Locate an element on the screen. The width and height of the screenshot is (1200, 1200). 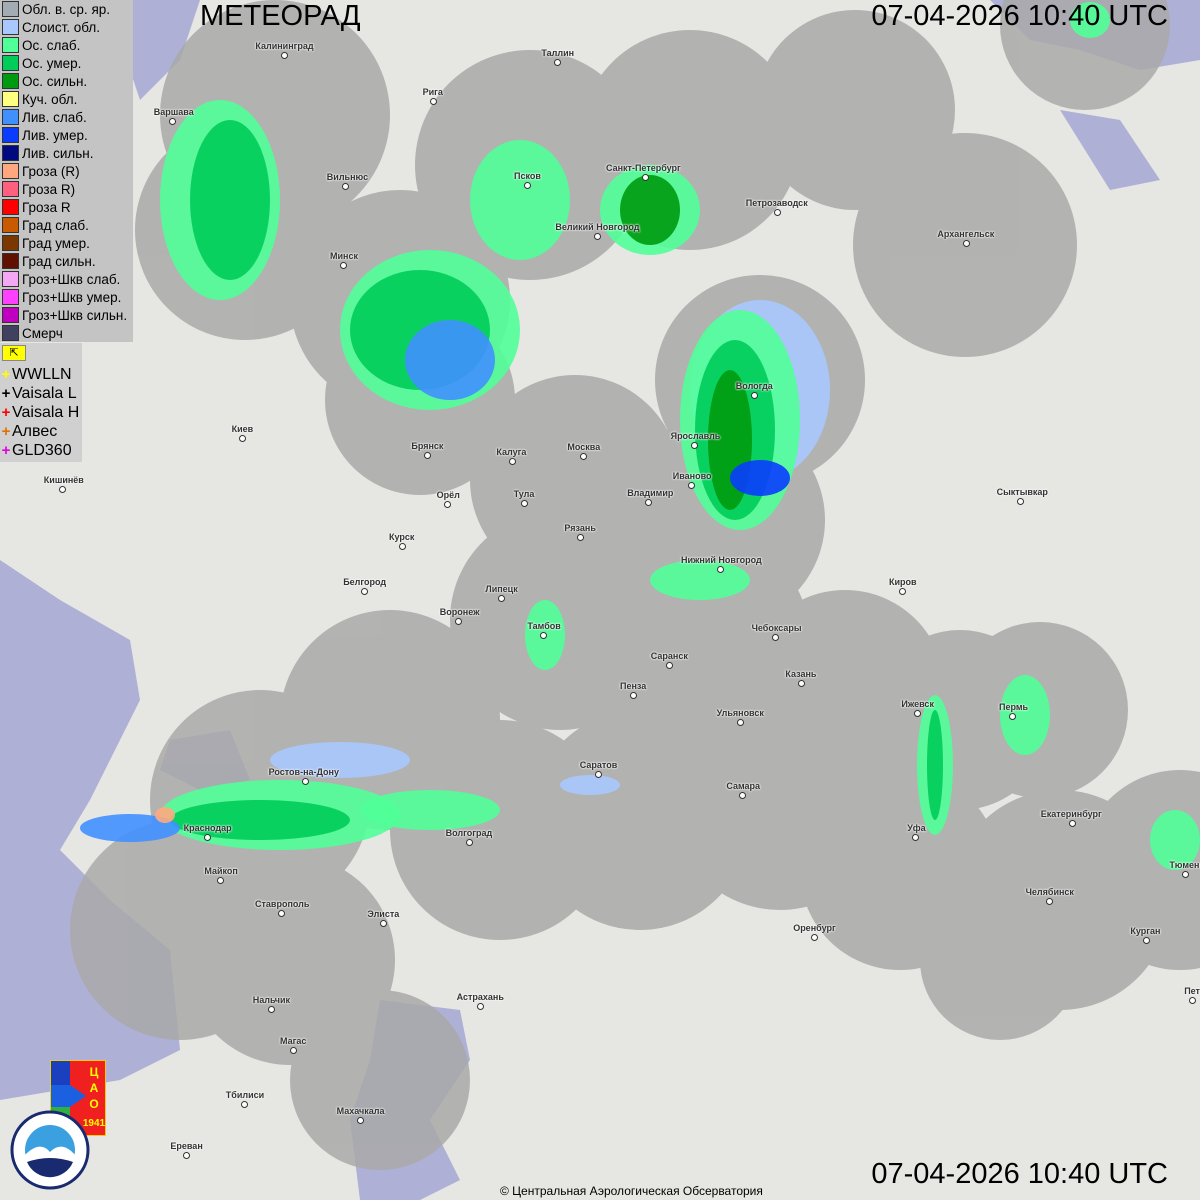
radar-coverage-circle is located at coordinates (1085, 55).